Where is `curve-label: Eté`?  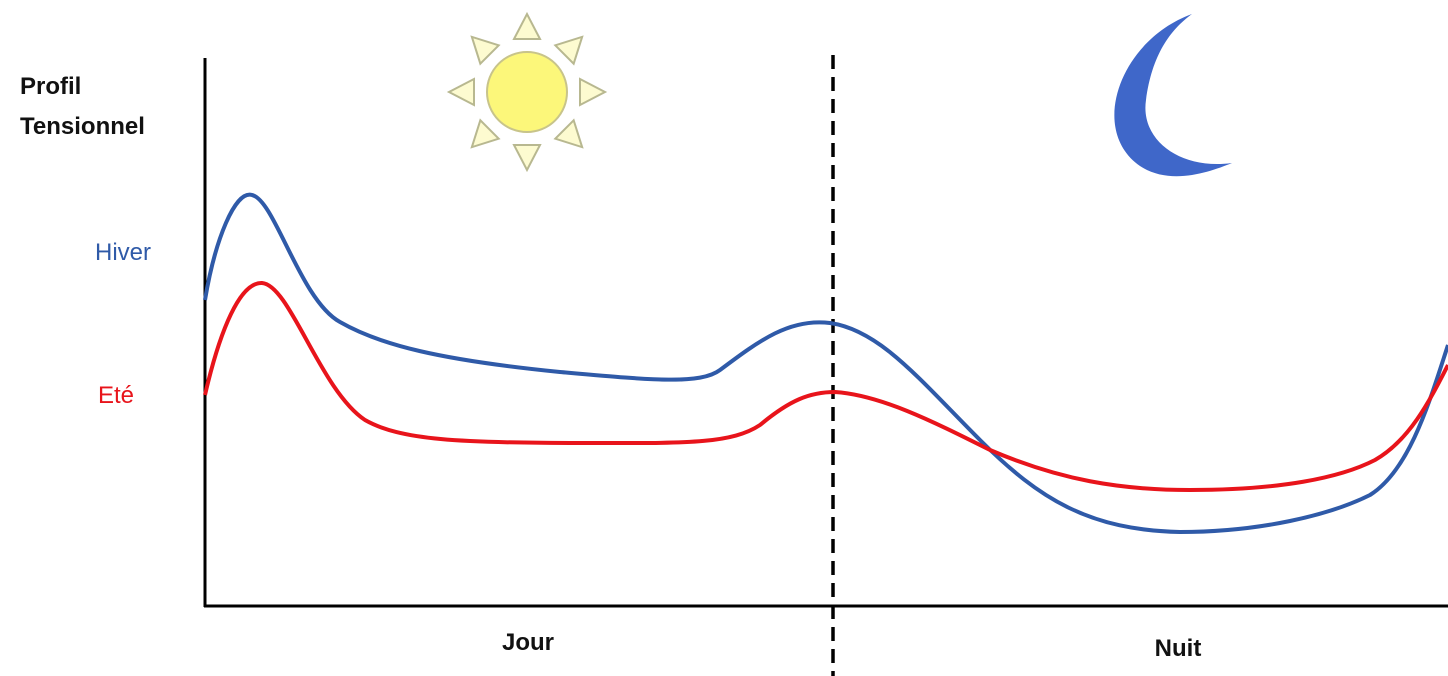 curve-label: Eté is located at coordinates (116, 395).